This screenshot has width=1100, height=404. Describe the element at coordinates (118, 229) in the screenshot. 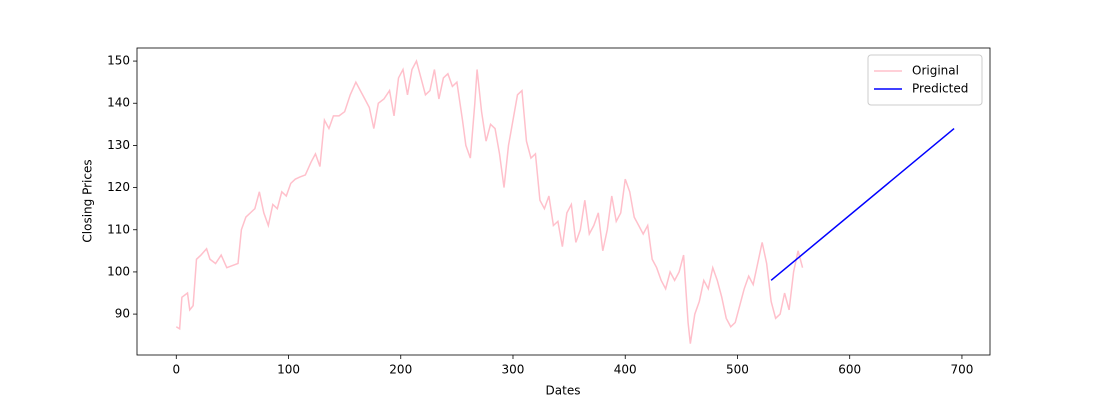

I see `y-tick-label: 110` at that location.